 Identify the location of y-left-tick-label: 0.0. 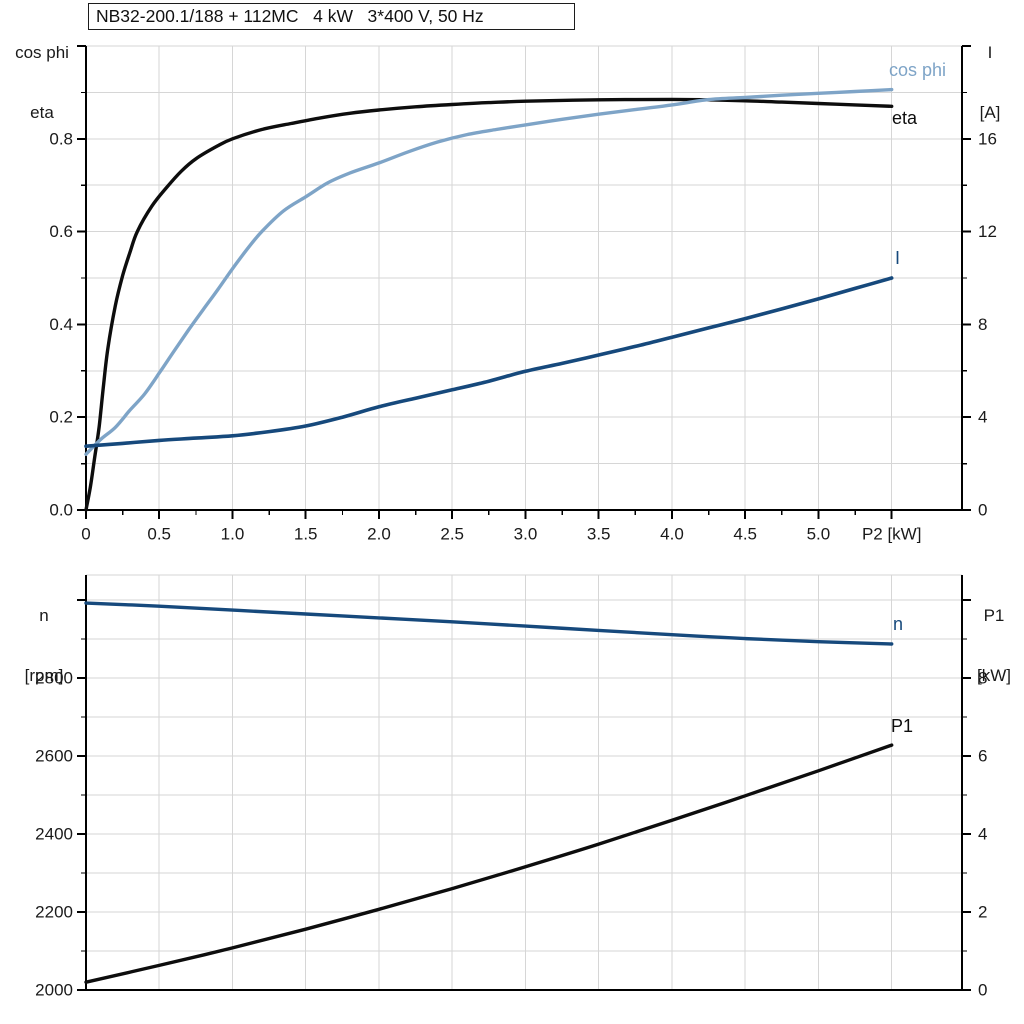
(61, 510).